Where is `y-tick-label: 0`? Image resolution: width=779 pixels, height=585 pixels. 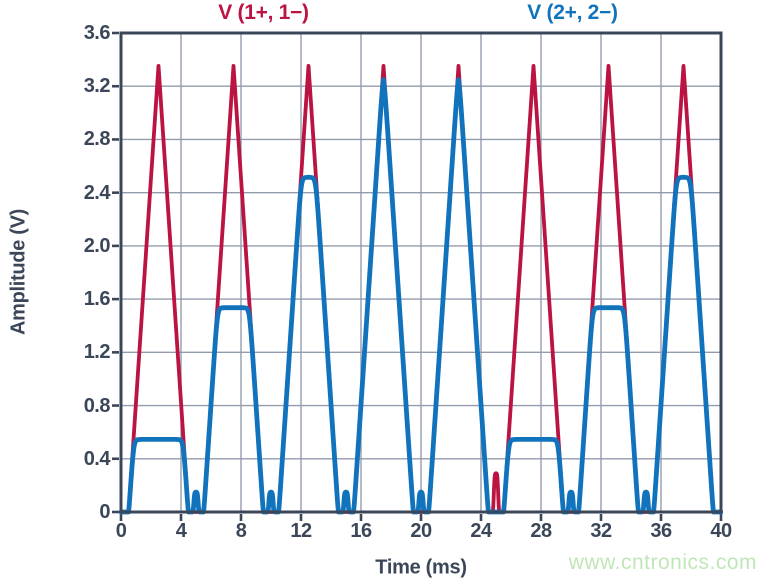
y-tick-label: 0 is located at coordinates (104, 512).